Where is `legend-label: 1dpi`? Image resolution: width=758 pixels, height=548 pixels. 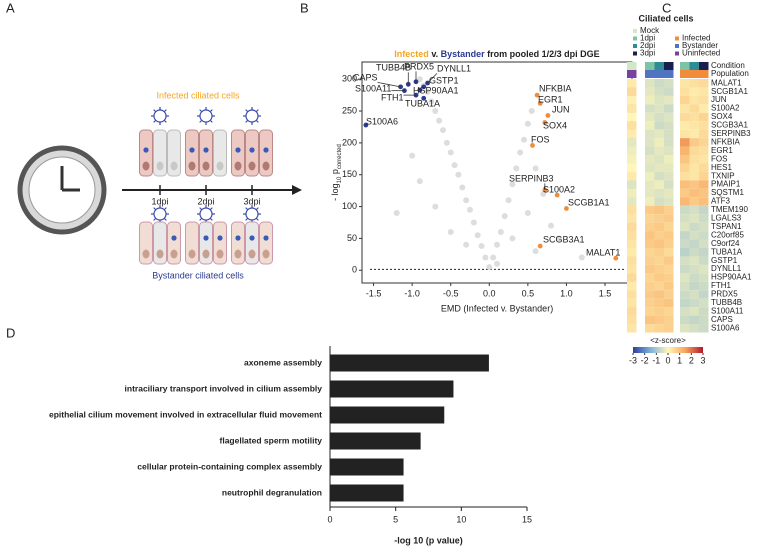 legend-label: 1dpi is located at coordinates (647, 38).